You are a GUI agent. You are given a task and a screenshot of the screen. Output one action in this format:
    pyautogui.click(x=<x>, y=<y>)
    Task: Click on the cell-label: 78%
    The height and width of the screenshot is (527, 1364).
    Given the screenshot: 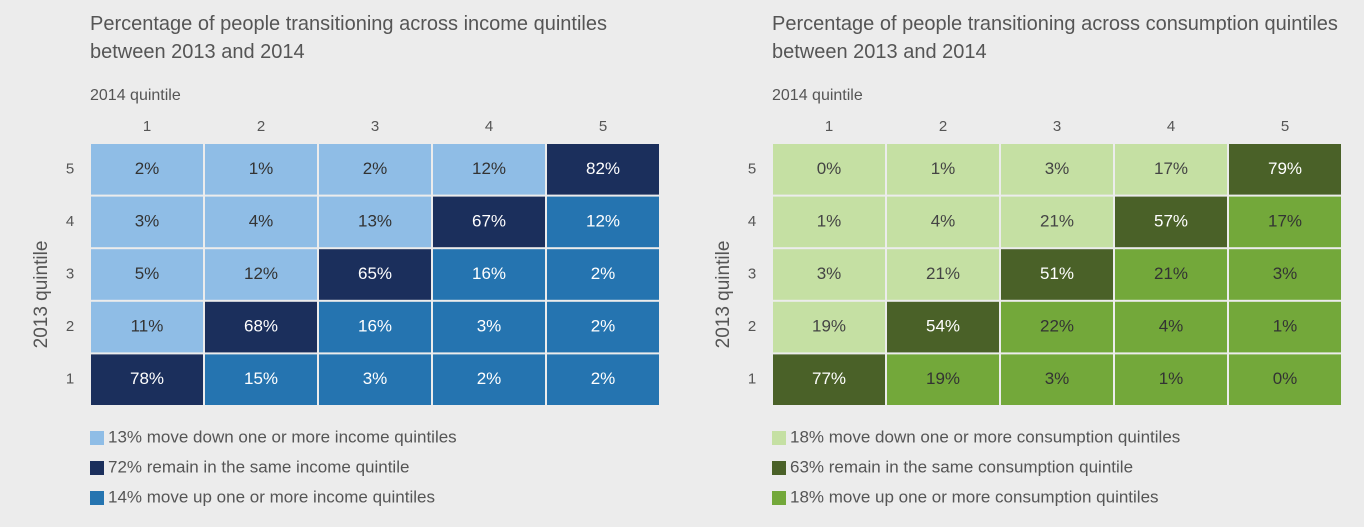 What is the action you would take?
    pyautogui.click(x=147, y=378)
    